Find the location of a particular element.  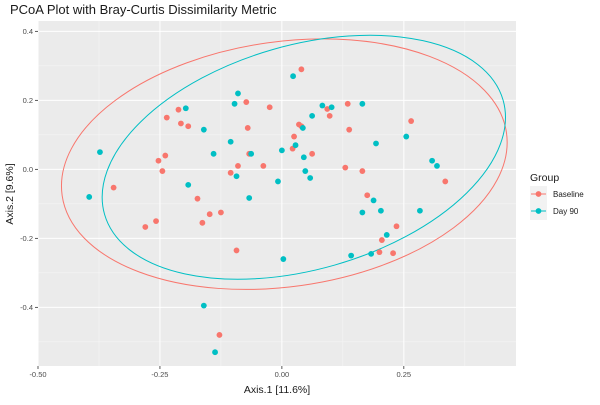

legend: Group Baseline Day 90 is located at coordinates (557, 196).